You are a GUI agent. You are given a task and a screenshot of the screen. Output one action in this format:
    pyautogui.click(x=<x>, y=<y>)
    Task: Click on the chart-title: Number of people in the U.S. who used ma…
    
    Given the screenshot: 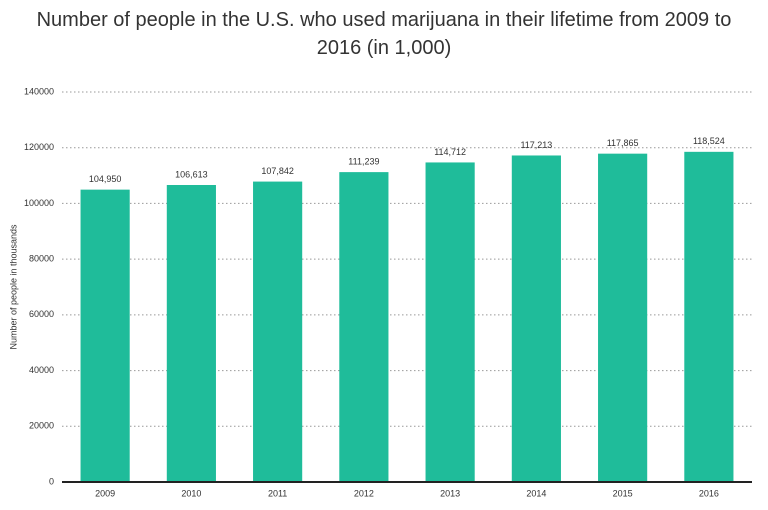 What is the action you would take?
    pyautogui.click(x=384, y=34)
    